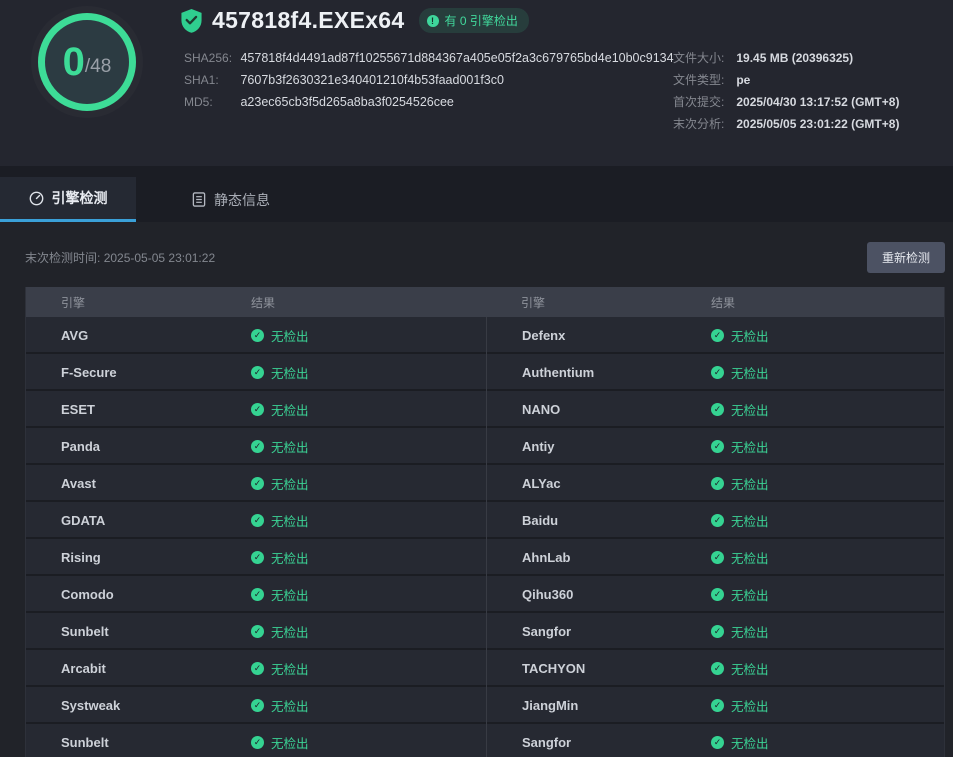  I want to click on file-type-label: 文件类型:, so click(699, 80).